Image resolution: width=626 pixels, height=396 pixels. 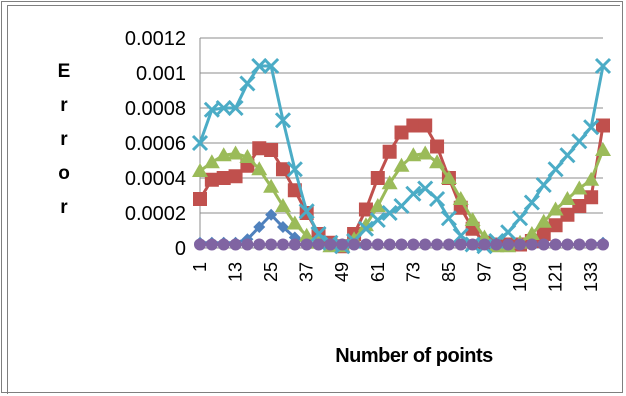 What do you see at coordinates (155, 144) in the screenshot?
I see `y-tick-labels: 0 0.0002 0.0004 0.0006 0.0008 0.001 0.0012` at bounding box center [155, 144].